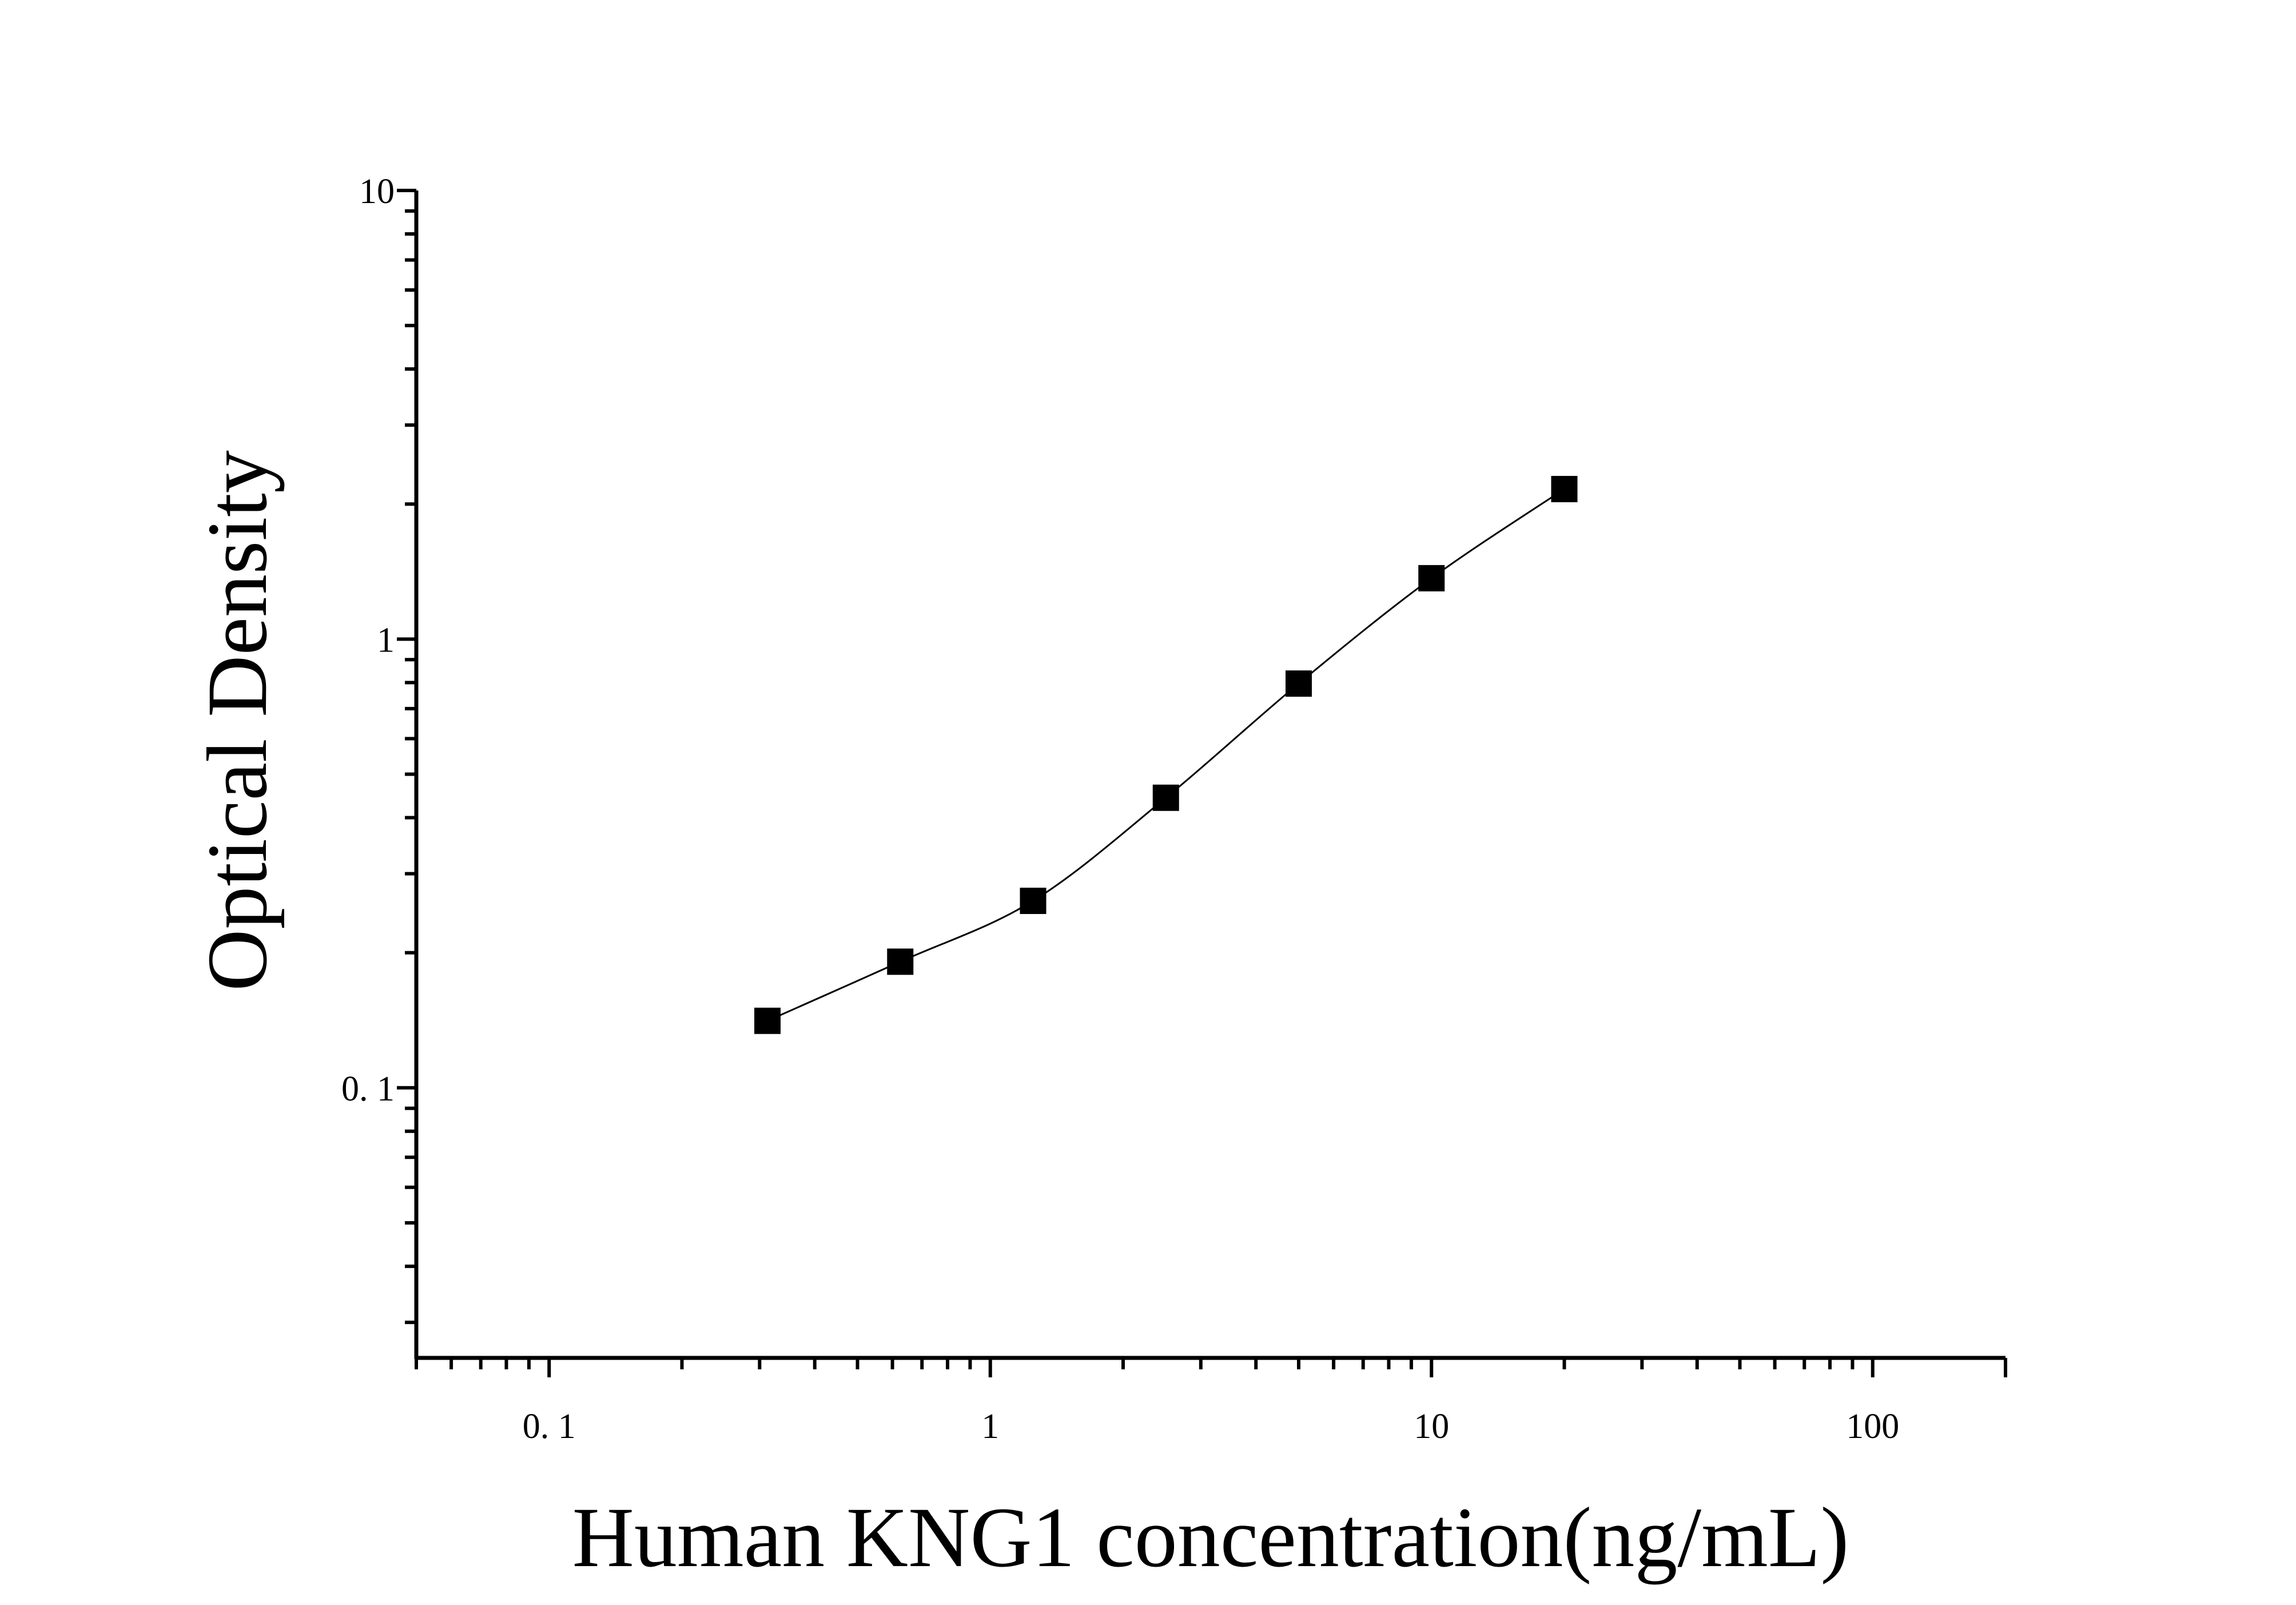 Image resolution: width=2296 pixels, height=1605 pixels. Describe the element at coordinates (990, 1426) in the screenshot. I see `x-tick-label: 1` at that location.